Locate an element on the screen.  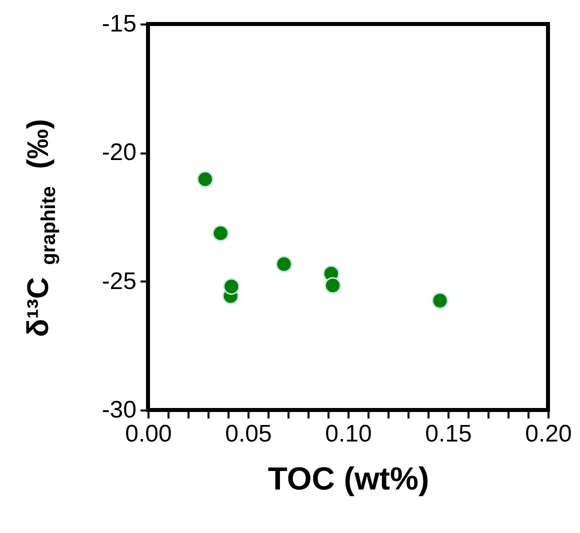
y-tick-label: -15 is located at coordinates (119, 24).